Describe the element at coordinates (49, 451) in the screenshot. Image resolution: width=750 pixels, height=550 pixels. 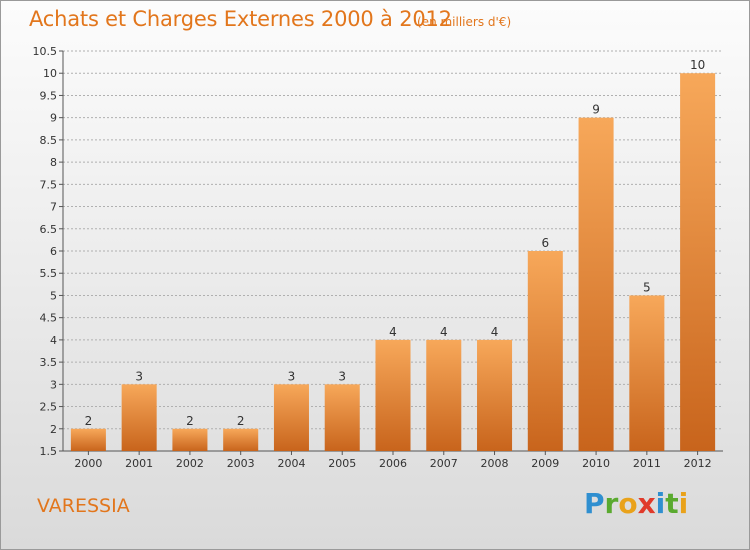
I see `y-tick-label: 1.5` at that location.